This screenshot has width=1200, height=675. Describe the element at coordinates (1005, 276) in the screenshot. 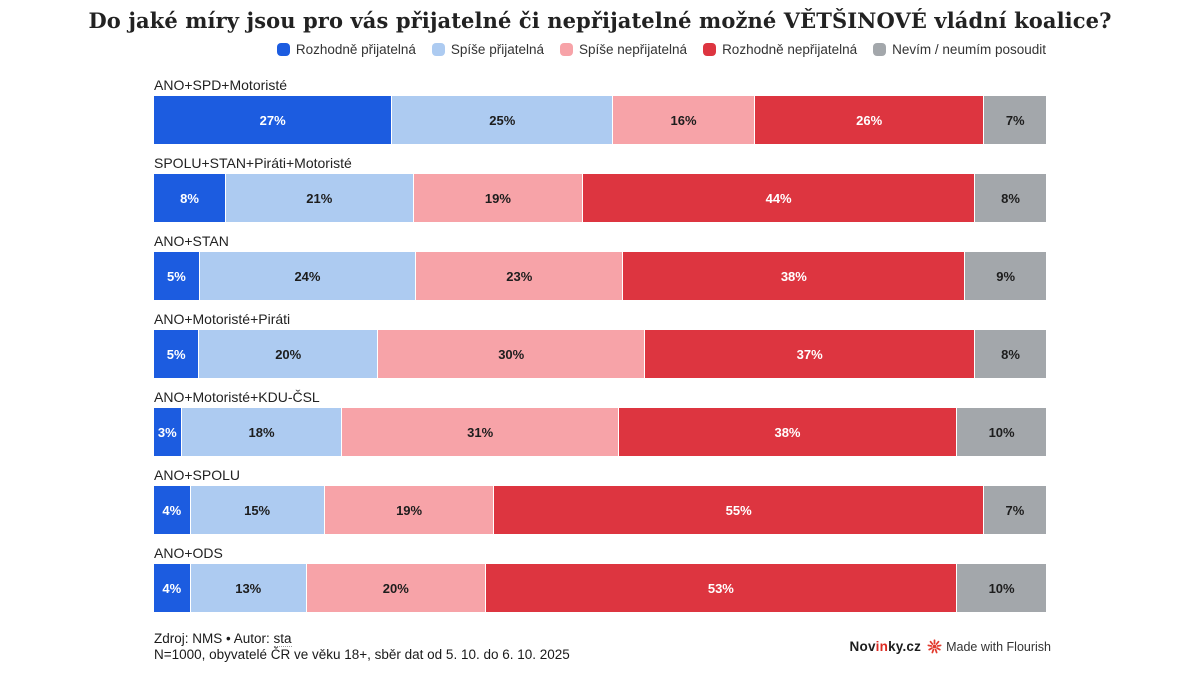

I see `bar-segment-5: 9%` at that location.